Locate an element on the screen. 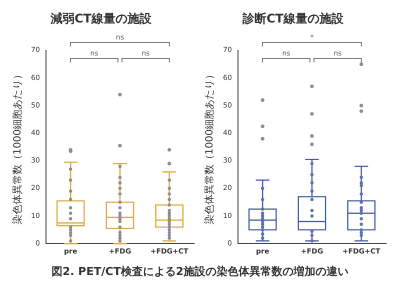 This screenshot has width=400, height=290. chart-title: 診断CT線量の施設 is located at coordinates (293, 18).